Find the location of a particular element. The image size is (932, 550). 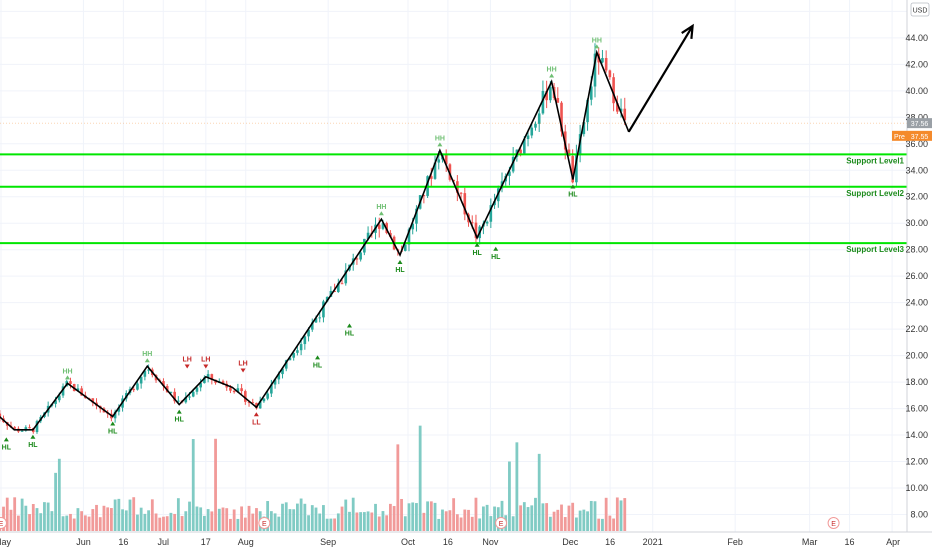

y-tick-label: 32.00 is located at coordinates (916, 197).